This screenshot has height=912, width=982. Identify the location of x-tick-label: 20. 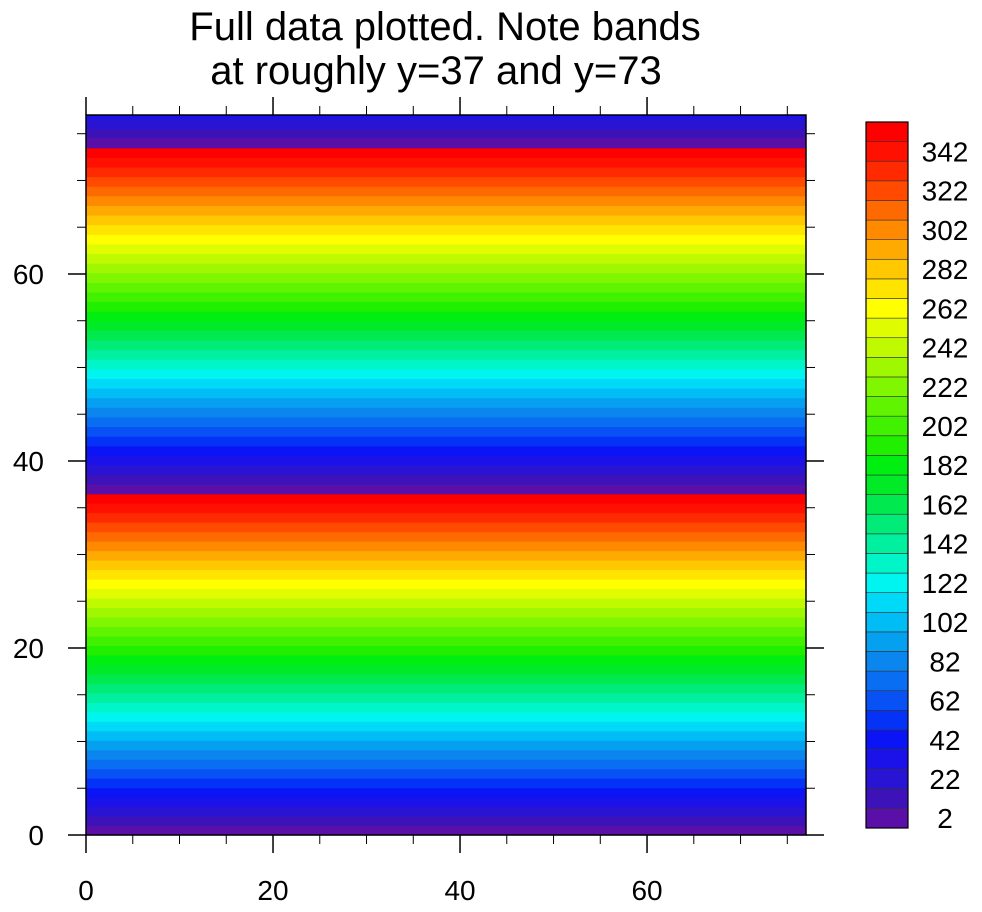
(272, 890).